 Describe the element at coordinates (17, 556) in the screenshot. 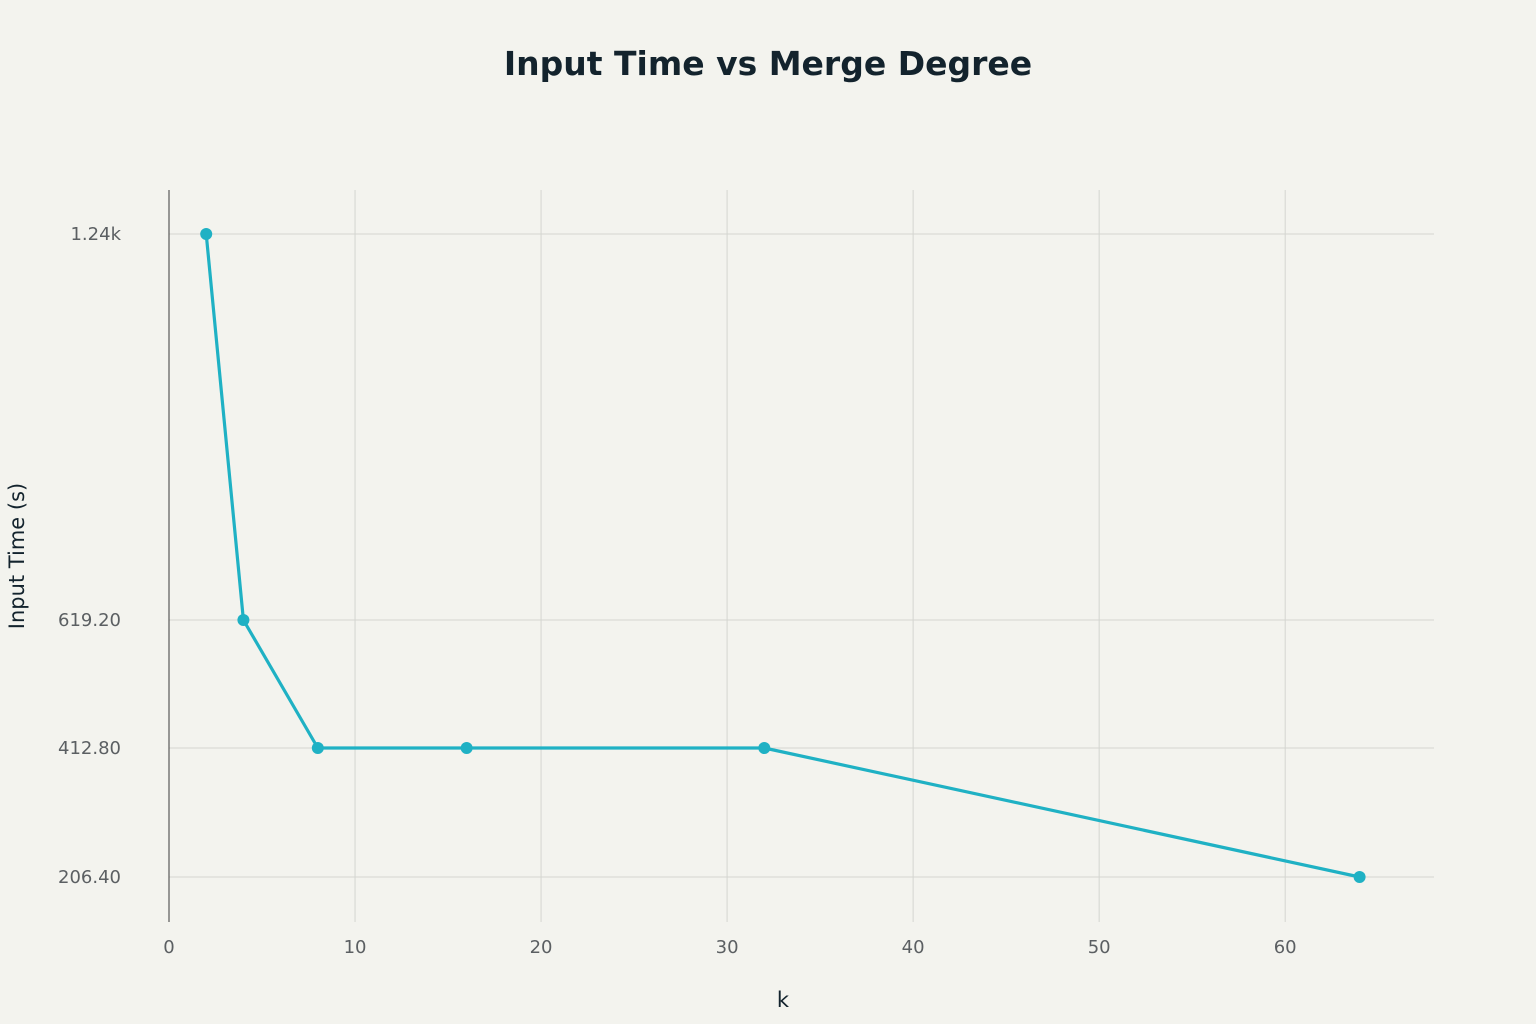

I see `y-axis-title: Input Time (s)` at that location.